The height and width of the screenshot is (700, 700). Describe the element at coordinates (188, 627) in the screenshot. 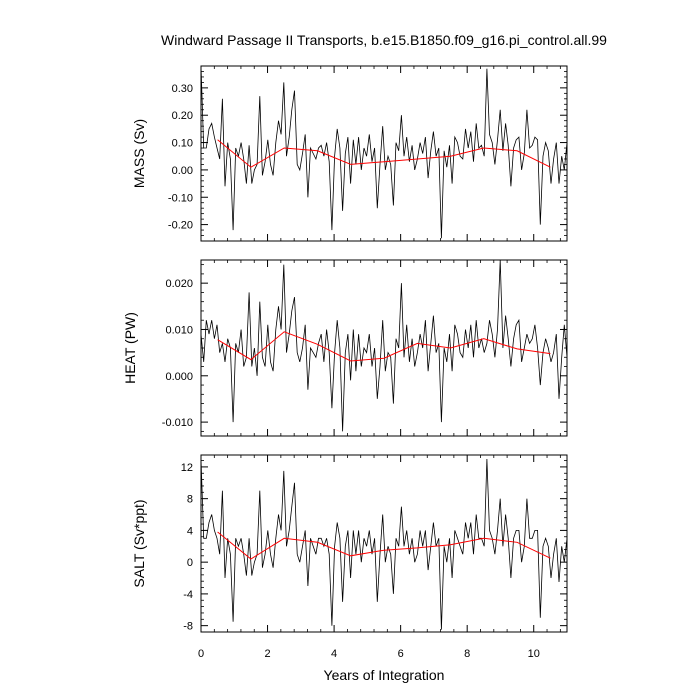

I see `salt-y-tick-label-0: -8` at that location.